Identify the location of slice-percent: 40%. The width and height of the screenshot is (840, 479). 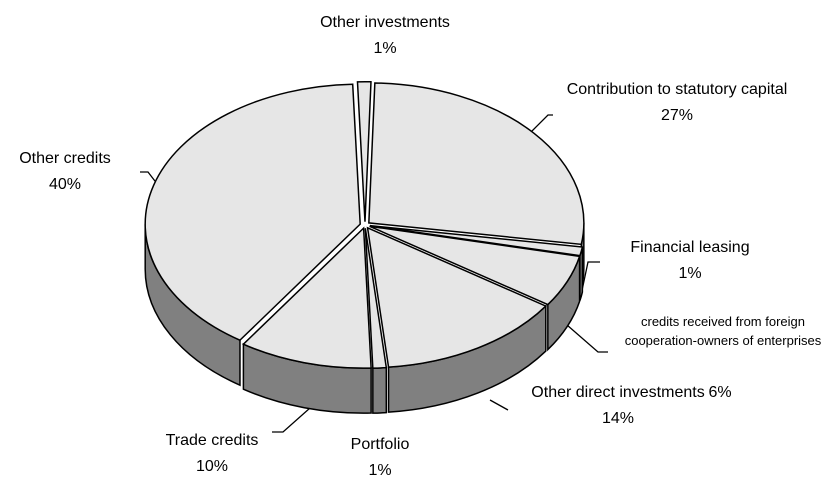
(65, 184).